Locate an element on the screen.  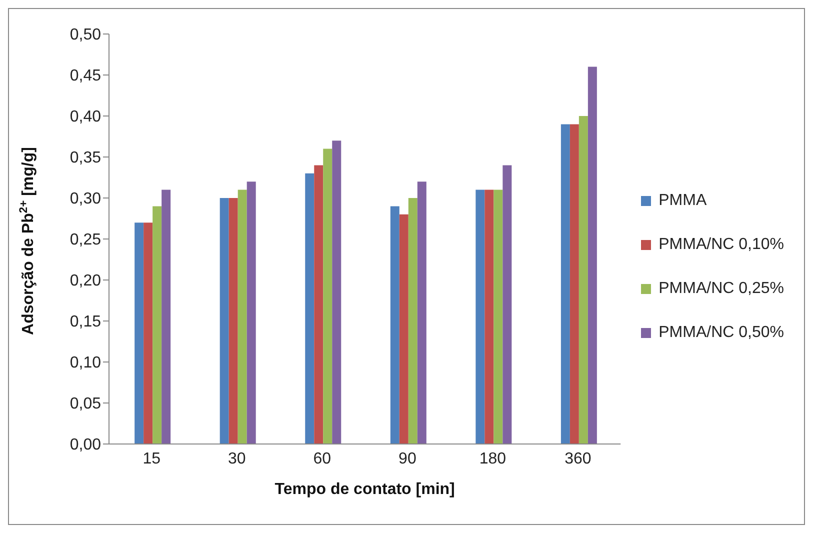
y-tick-label: 0,35 is located at coordinates (86, 158).